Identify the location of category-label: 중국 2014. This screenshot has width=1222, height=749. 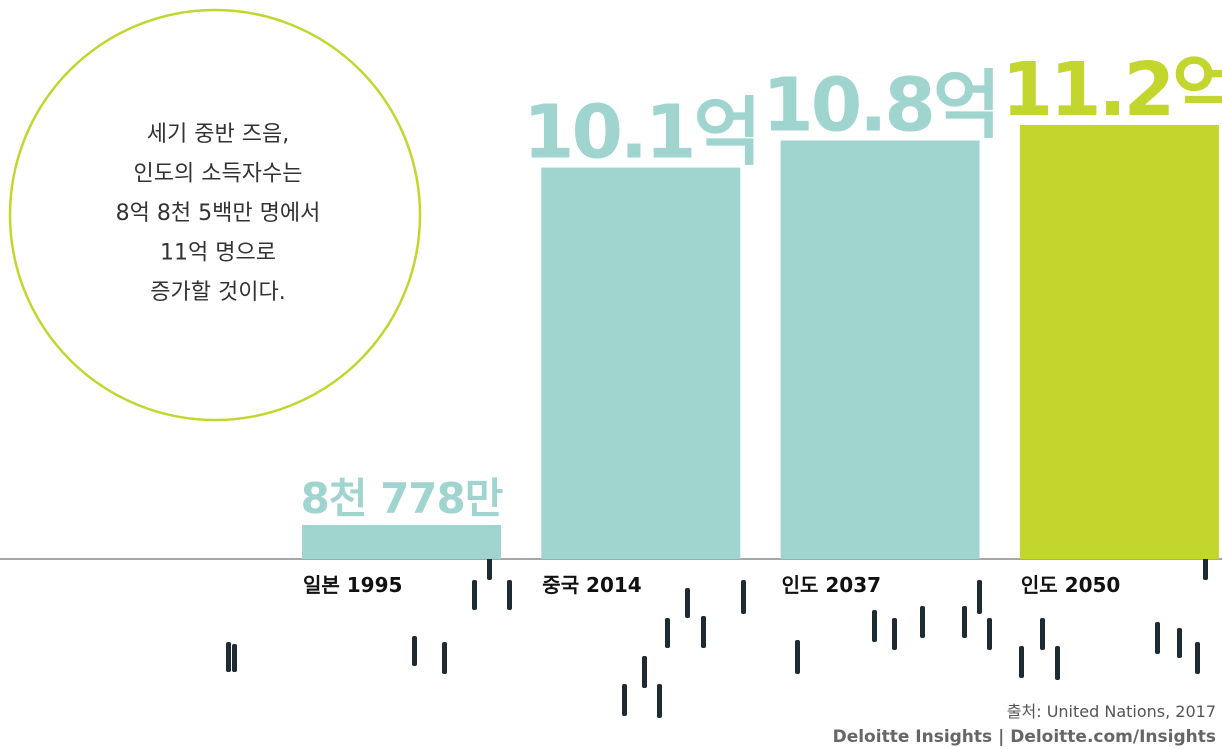
(591, 585).